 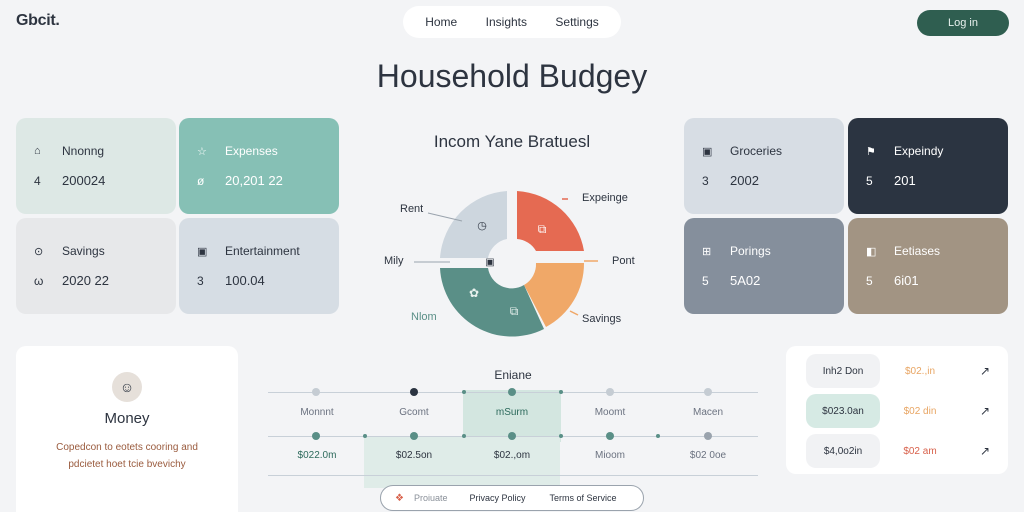 What do you see at coordinates (577, 22) in the screenshot?
I see `nav-settings: Settings` at bounding box center [577, 22].